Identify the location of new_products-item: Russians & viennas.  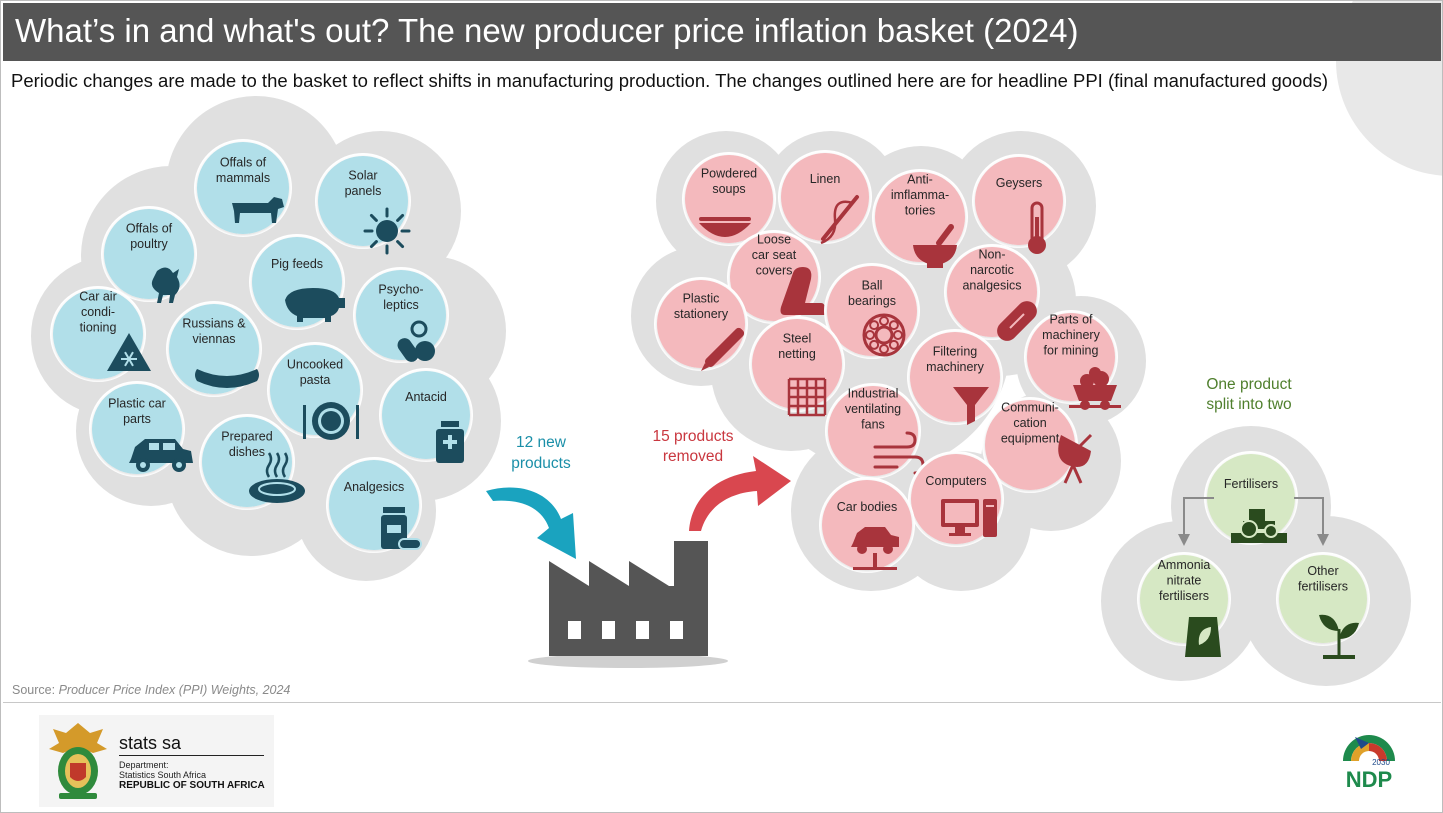
(214, 349).